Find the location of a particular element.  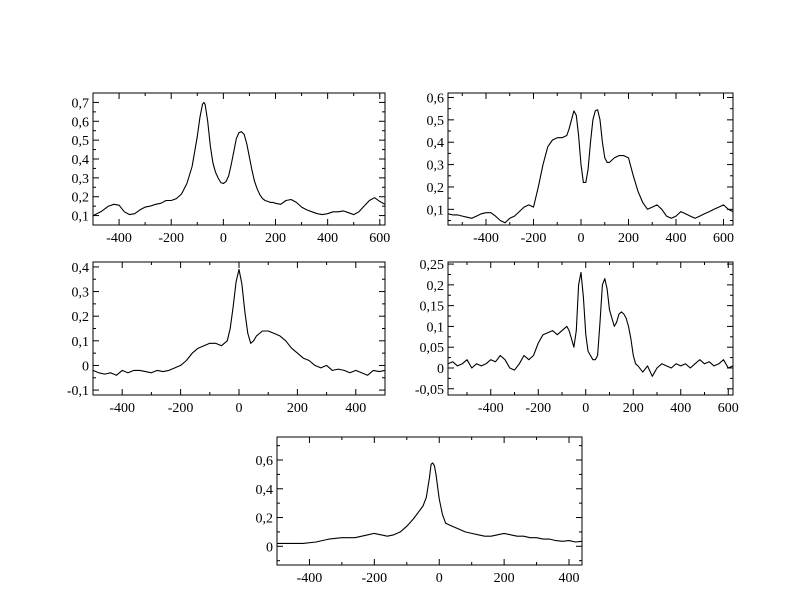

plot-panel-top-left: -400 -200 0 200 400 600 0,1 0,2 0,3 0,4 0,5 0,6 0,7 is located at coordinates (231, 169).